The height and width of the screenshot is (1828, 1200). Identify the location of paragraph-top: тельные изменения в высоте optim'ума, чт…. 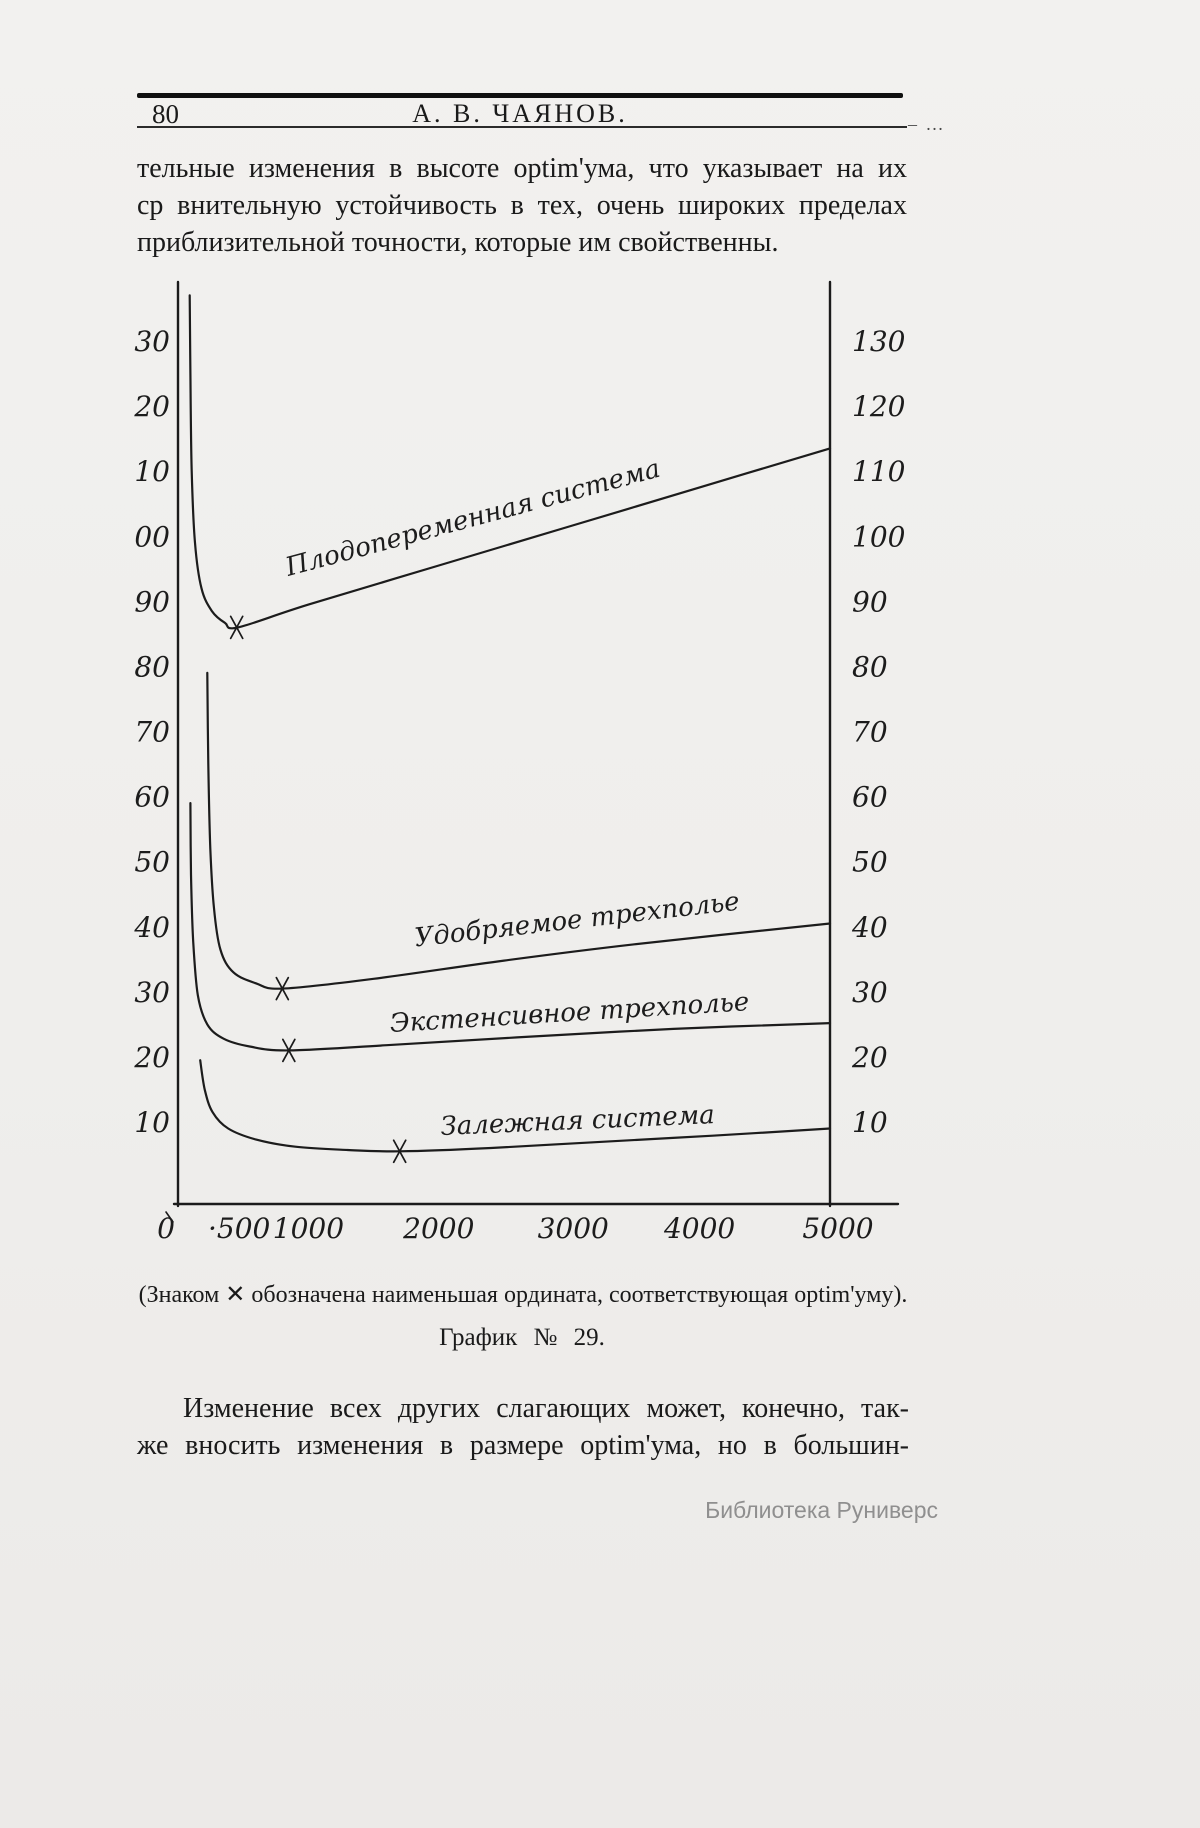
(522, 205).